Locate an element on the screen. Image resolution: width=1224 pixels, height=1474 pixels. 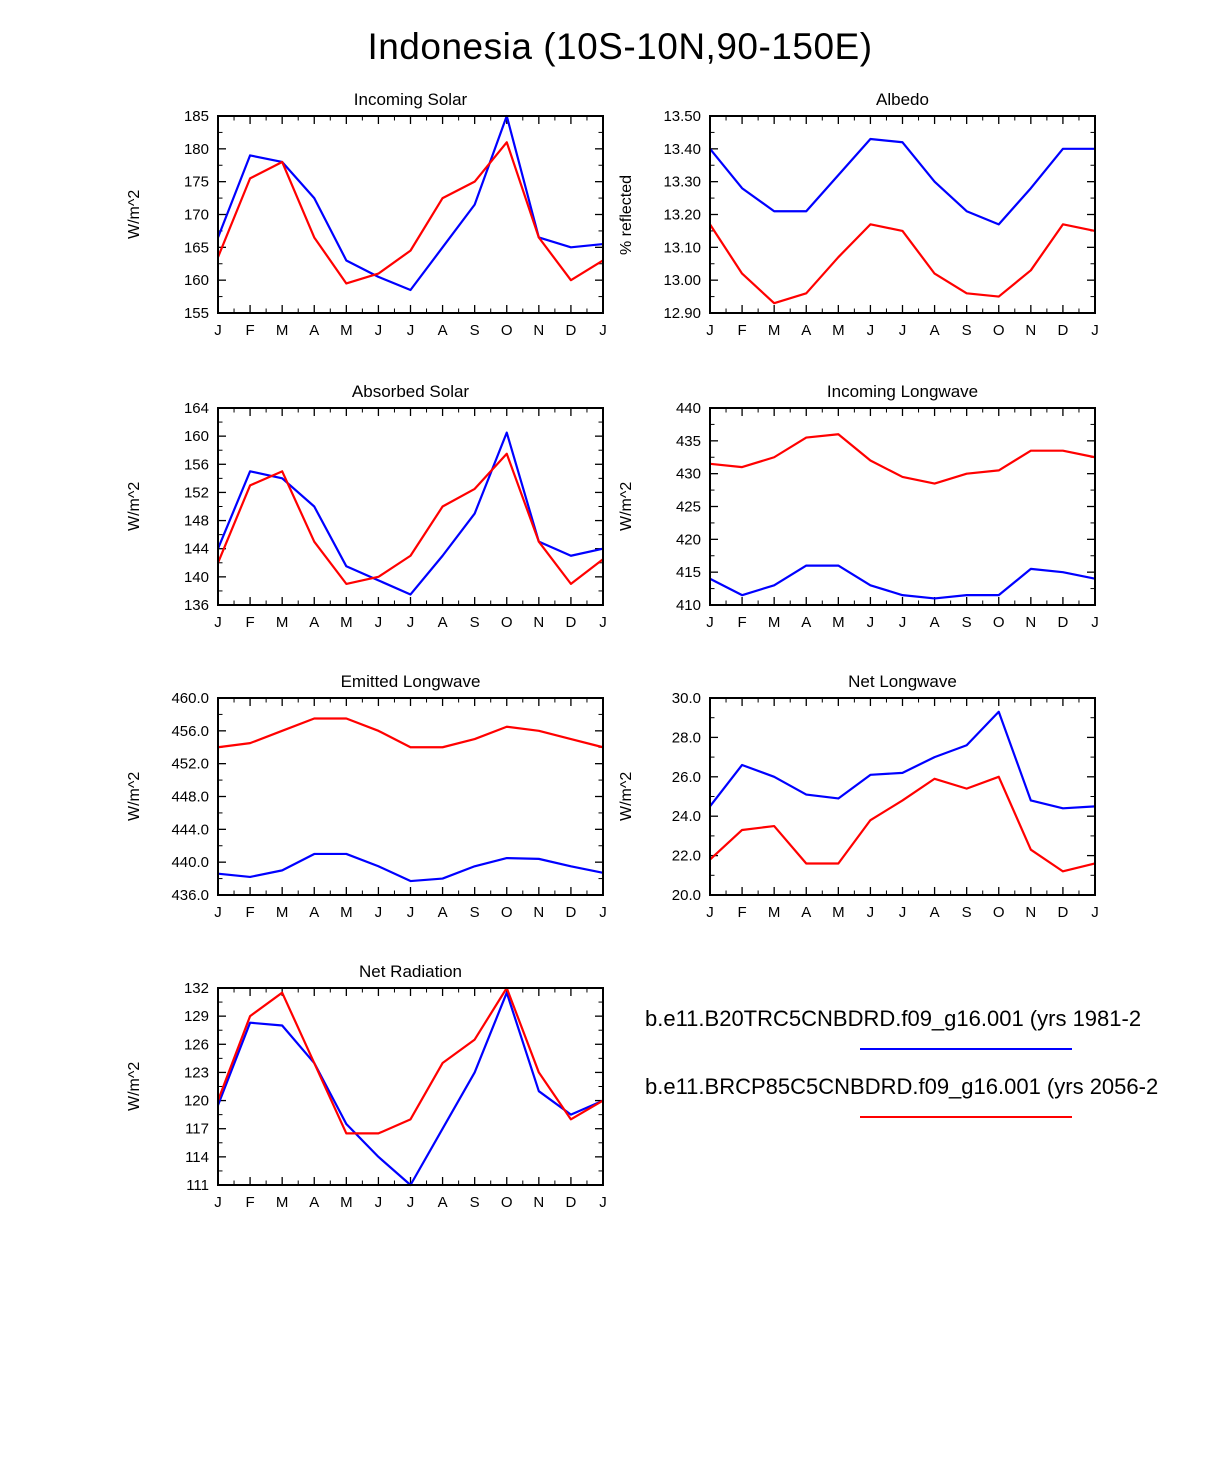
svg-text: 160 is located at coordinates (196, 436).